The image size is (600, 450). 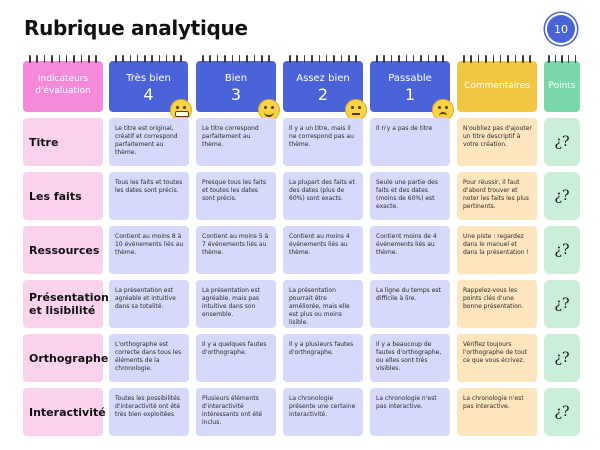 I want to click on header-level-number: 2, so click(x=323, y=94).